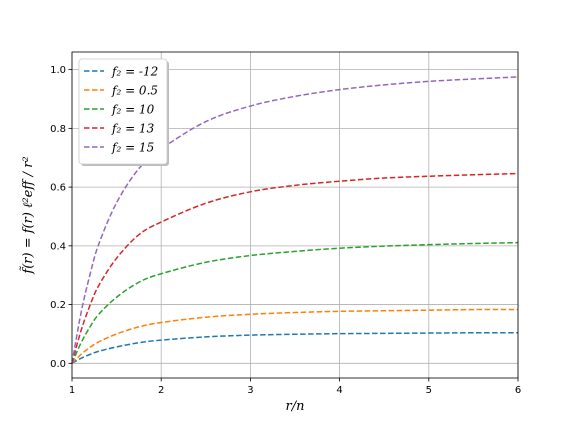  What do you see at coordinates (58, 188) in the screenshot?
I see `y-tick-label: 0.6` at bounding box center [58, 188].